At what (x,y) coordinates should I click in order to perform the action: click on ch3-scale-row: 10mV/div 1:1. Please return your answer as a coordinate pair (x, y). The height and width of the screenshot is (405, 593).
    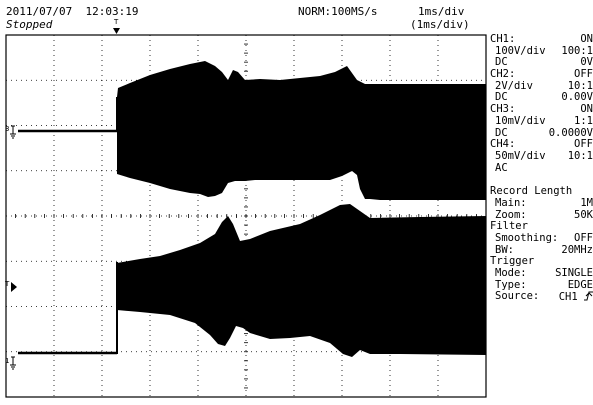
    Looking at the image, I should click on (544, 120).